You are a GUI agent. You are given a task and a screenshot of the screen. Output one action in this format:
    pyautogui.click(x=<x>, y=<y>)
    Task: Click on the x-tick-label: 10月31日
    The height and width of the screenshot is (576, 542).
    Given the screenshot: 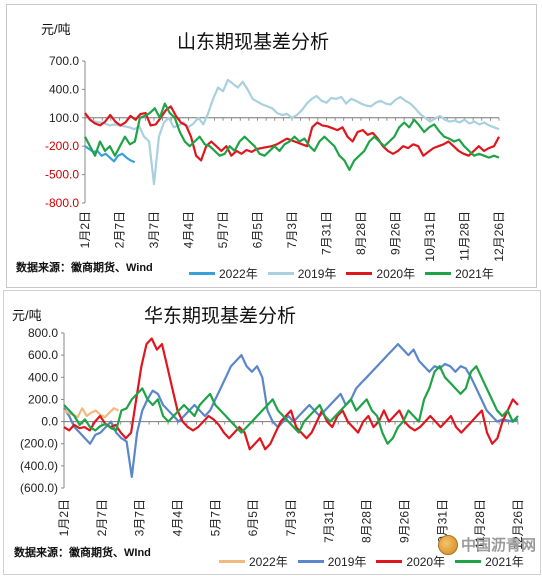 What is the action you would take?
    pyautogui.click(x=430, y=236)
    